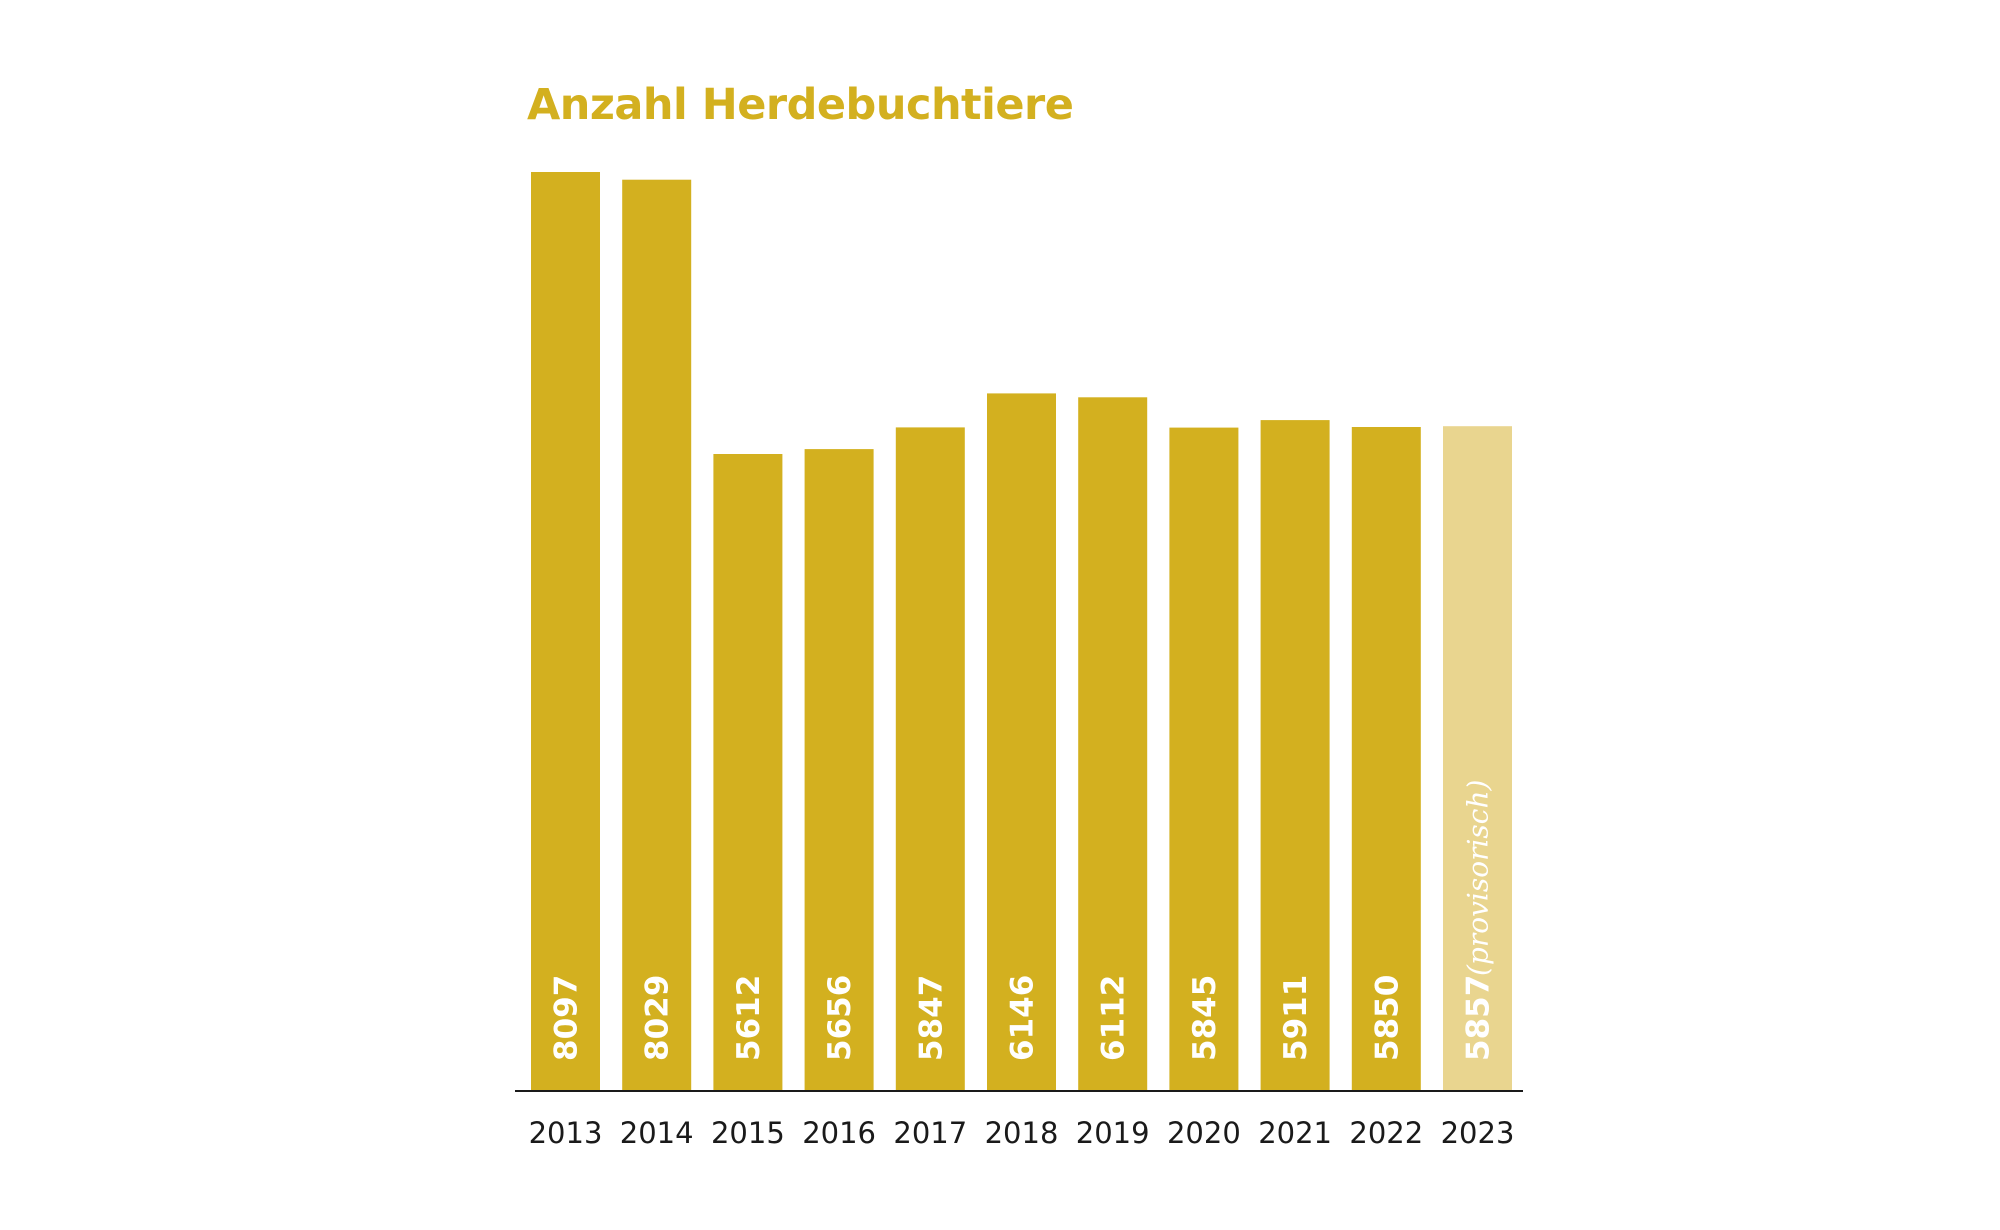 This screenshot has height=1230, width=2000. Describe the element at coordinates (1479, 1018) in the screenshot. I see `value-label-2023: 5857` at that location.